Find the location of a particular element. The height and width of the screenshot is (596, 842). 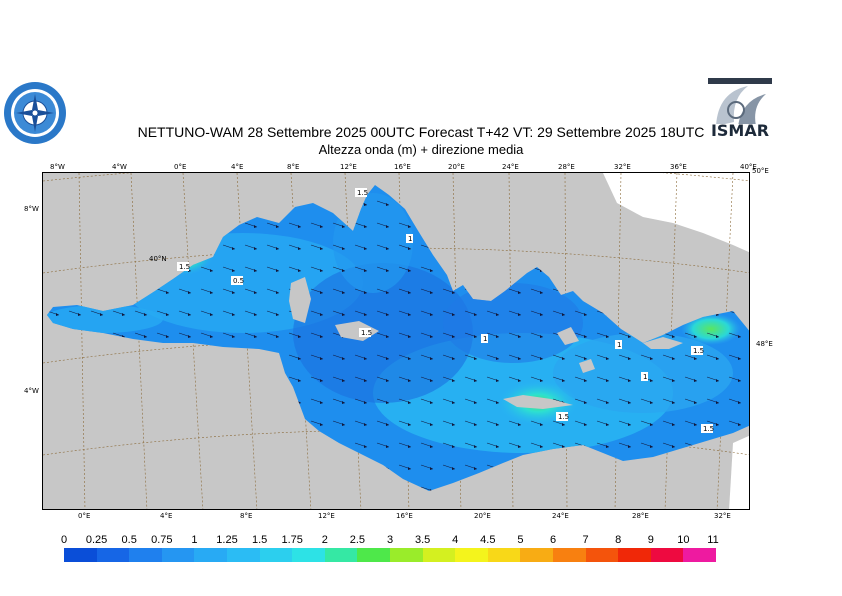

top-tick-label: 32°E is located at coordinates (622, 167).